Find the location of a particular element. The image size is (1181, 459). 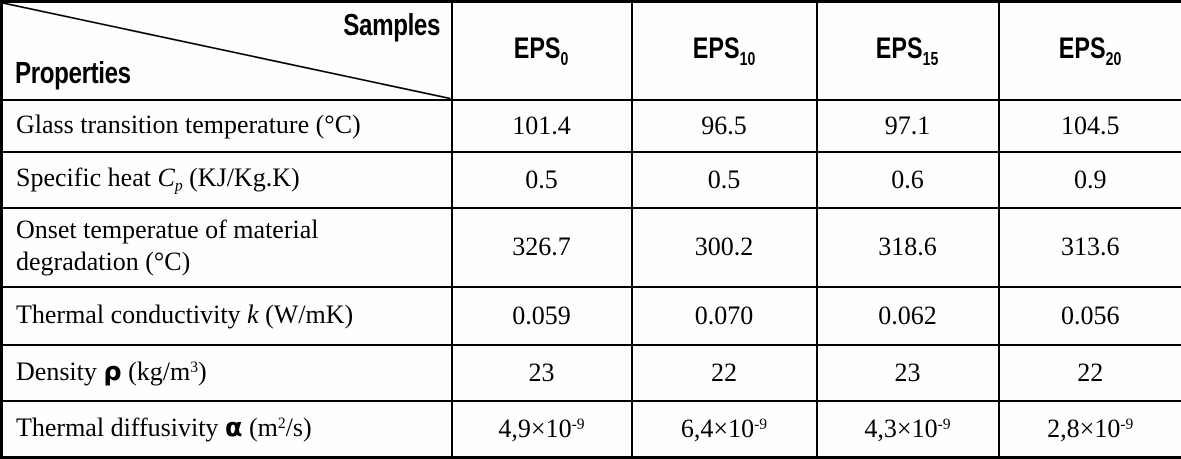

value-cell: 6,4×10⁻⁹ is located at coordinates (724, 429).